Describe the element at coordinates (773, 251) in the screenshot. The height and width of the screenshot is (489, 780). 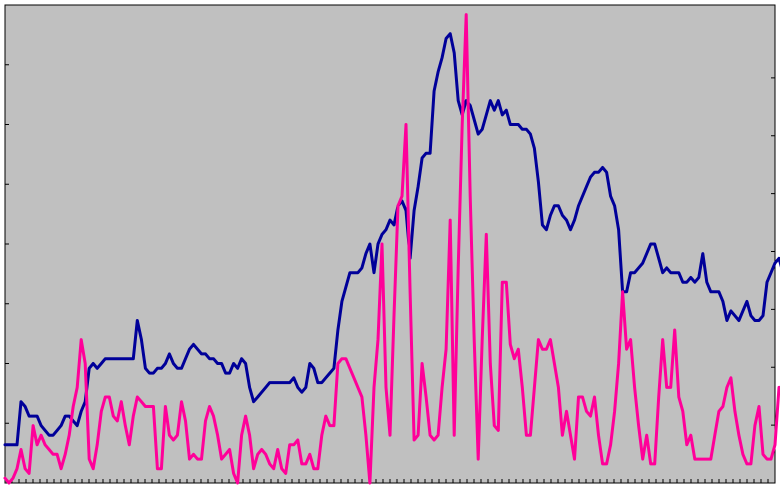
I see `y-ticks-right` at that location.